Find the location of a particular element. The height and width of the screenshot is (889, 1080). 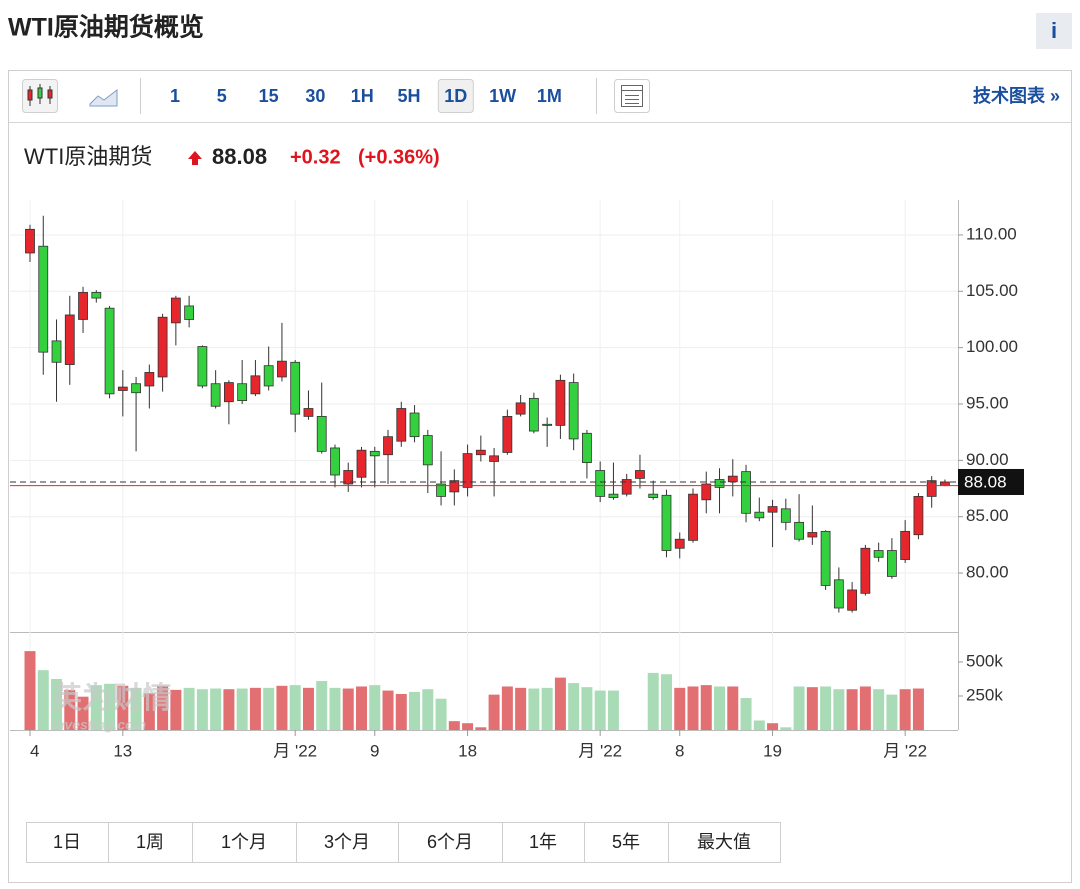

range-button-label: 3个月 is located at coordinates (347, 842).